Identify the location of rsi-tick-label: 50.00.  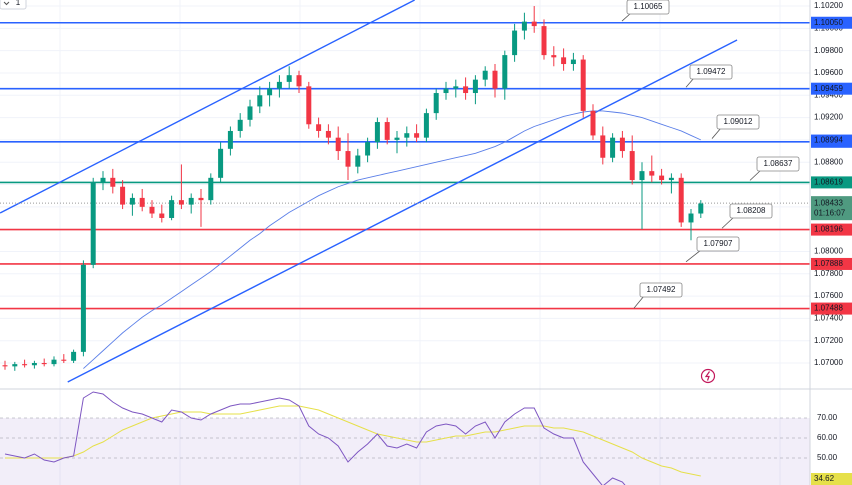
(827, 457).